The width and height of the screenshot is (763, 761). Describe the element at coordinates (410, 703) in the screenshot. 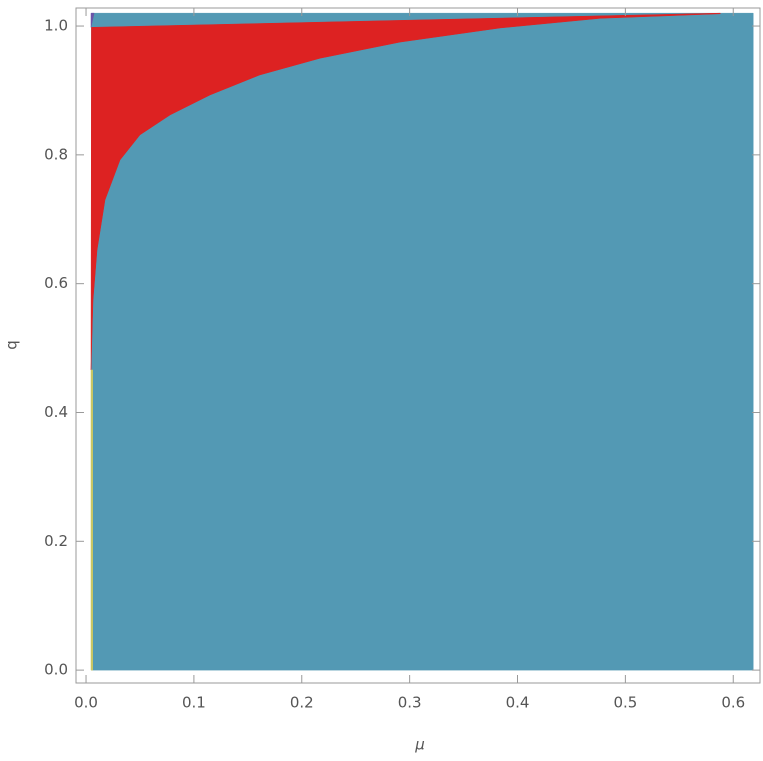

I see `x-tick-label: 0.3` at that location.